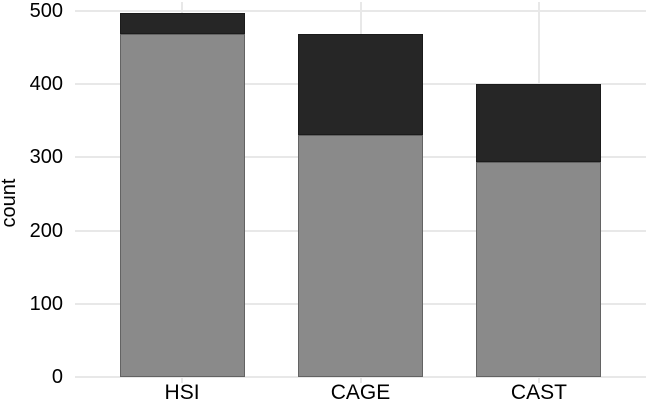 Image resolution: width=646 pixels, height=407 pixels. What do you see at coordinates (57, 377) in the screenshot?
I see `y-tick-label-0: 0` at bounding box center [57, 377].